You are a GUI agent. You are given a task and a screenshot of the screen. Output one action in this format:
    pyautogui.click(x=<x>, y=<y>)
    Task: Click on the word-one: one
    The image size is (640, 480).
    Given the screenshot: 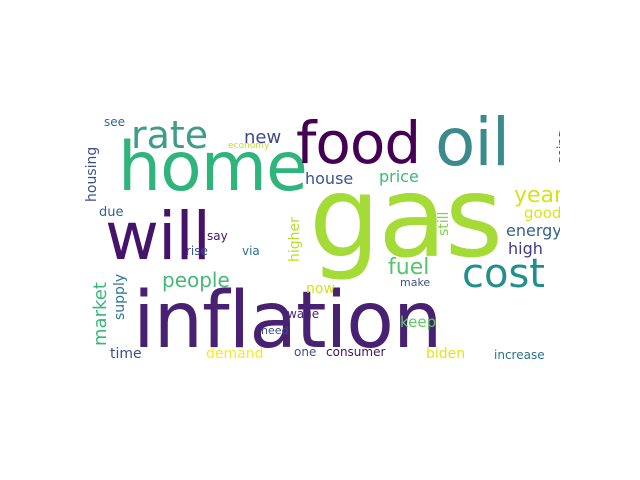 What is the action you would take?
    pyautogui.click(x=305, y=352)
    